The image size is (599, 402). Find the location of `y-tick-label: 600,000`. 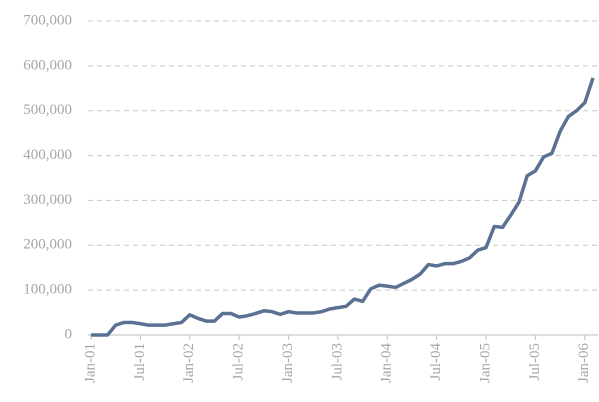

y-tick-label: 600,000 is located at coordinates (47, 65).